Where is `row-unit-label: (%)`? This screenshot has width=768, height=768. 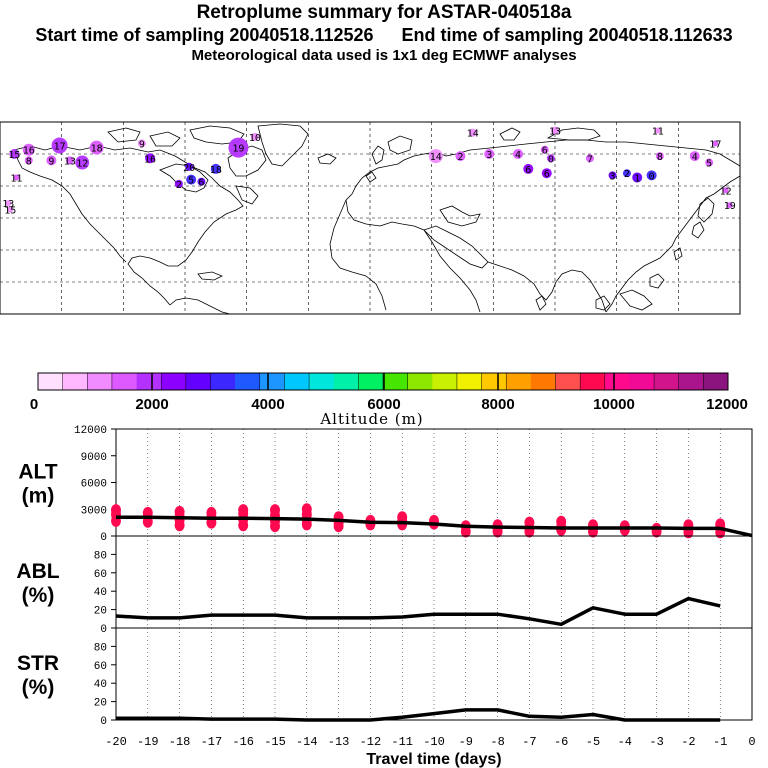 row-unit-label: (%) is located at coordinates (38, 595).